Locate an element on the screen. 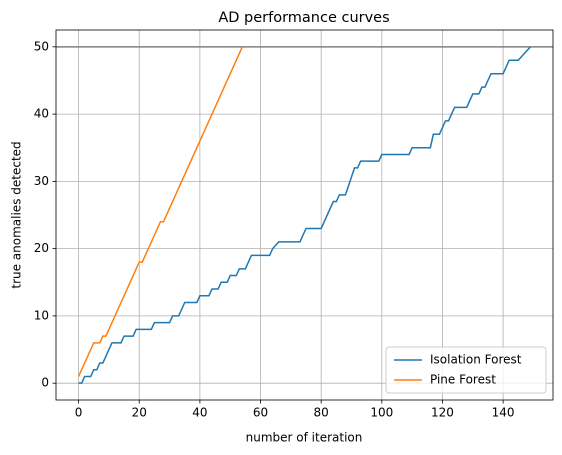 The height and width of the screenshot is (455, 562). y-tick-label: 30 is located at coordinates (41, 181).